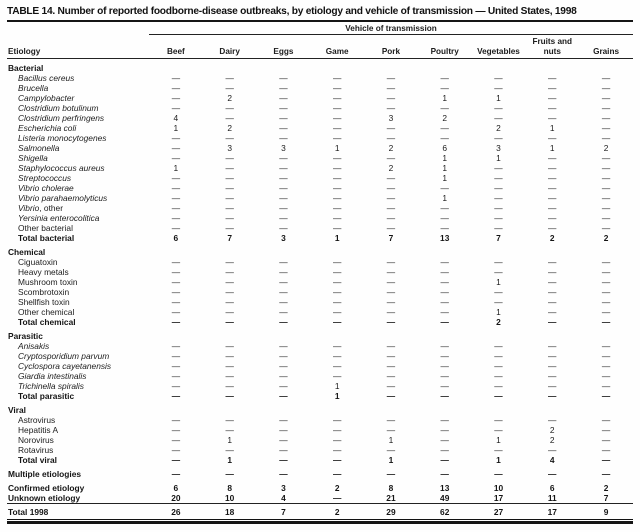 The width and height of the screenshot is (640, 532). Describe the element at coordinates (320, 356) in the screenshot. I see `table-row: Cryptosporidium parvum — — — — — — — — —` at that location.